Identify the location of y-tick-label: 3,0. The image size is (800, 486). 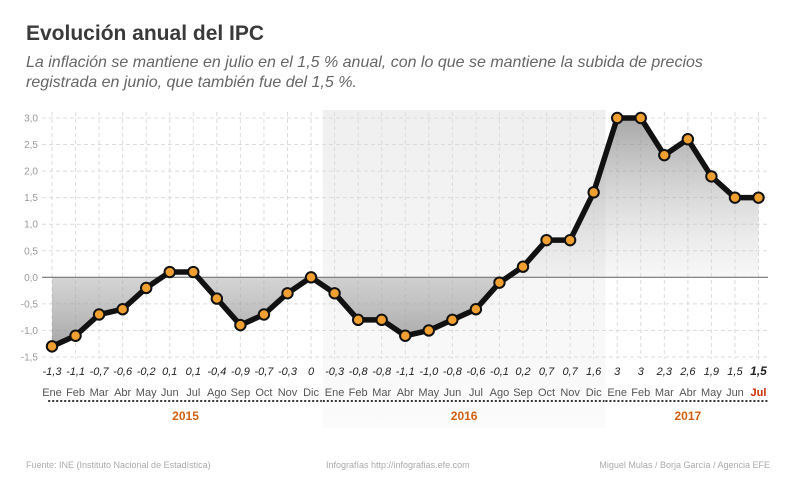
(31, 119).